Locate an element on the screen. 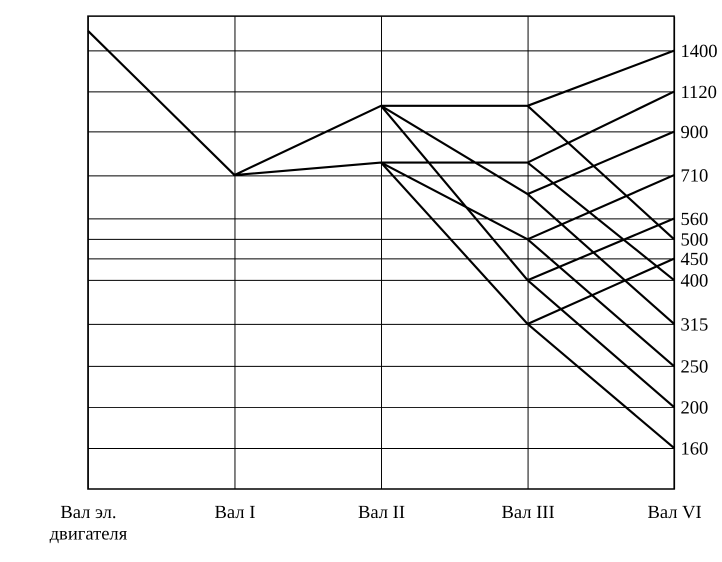 Image resolution: width=722 pixels, height=562 pixels. x-tick-label: Вал III is located at coordinates (528, 512).